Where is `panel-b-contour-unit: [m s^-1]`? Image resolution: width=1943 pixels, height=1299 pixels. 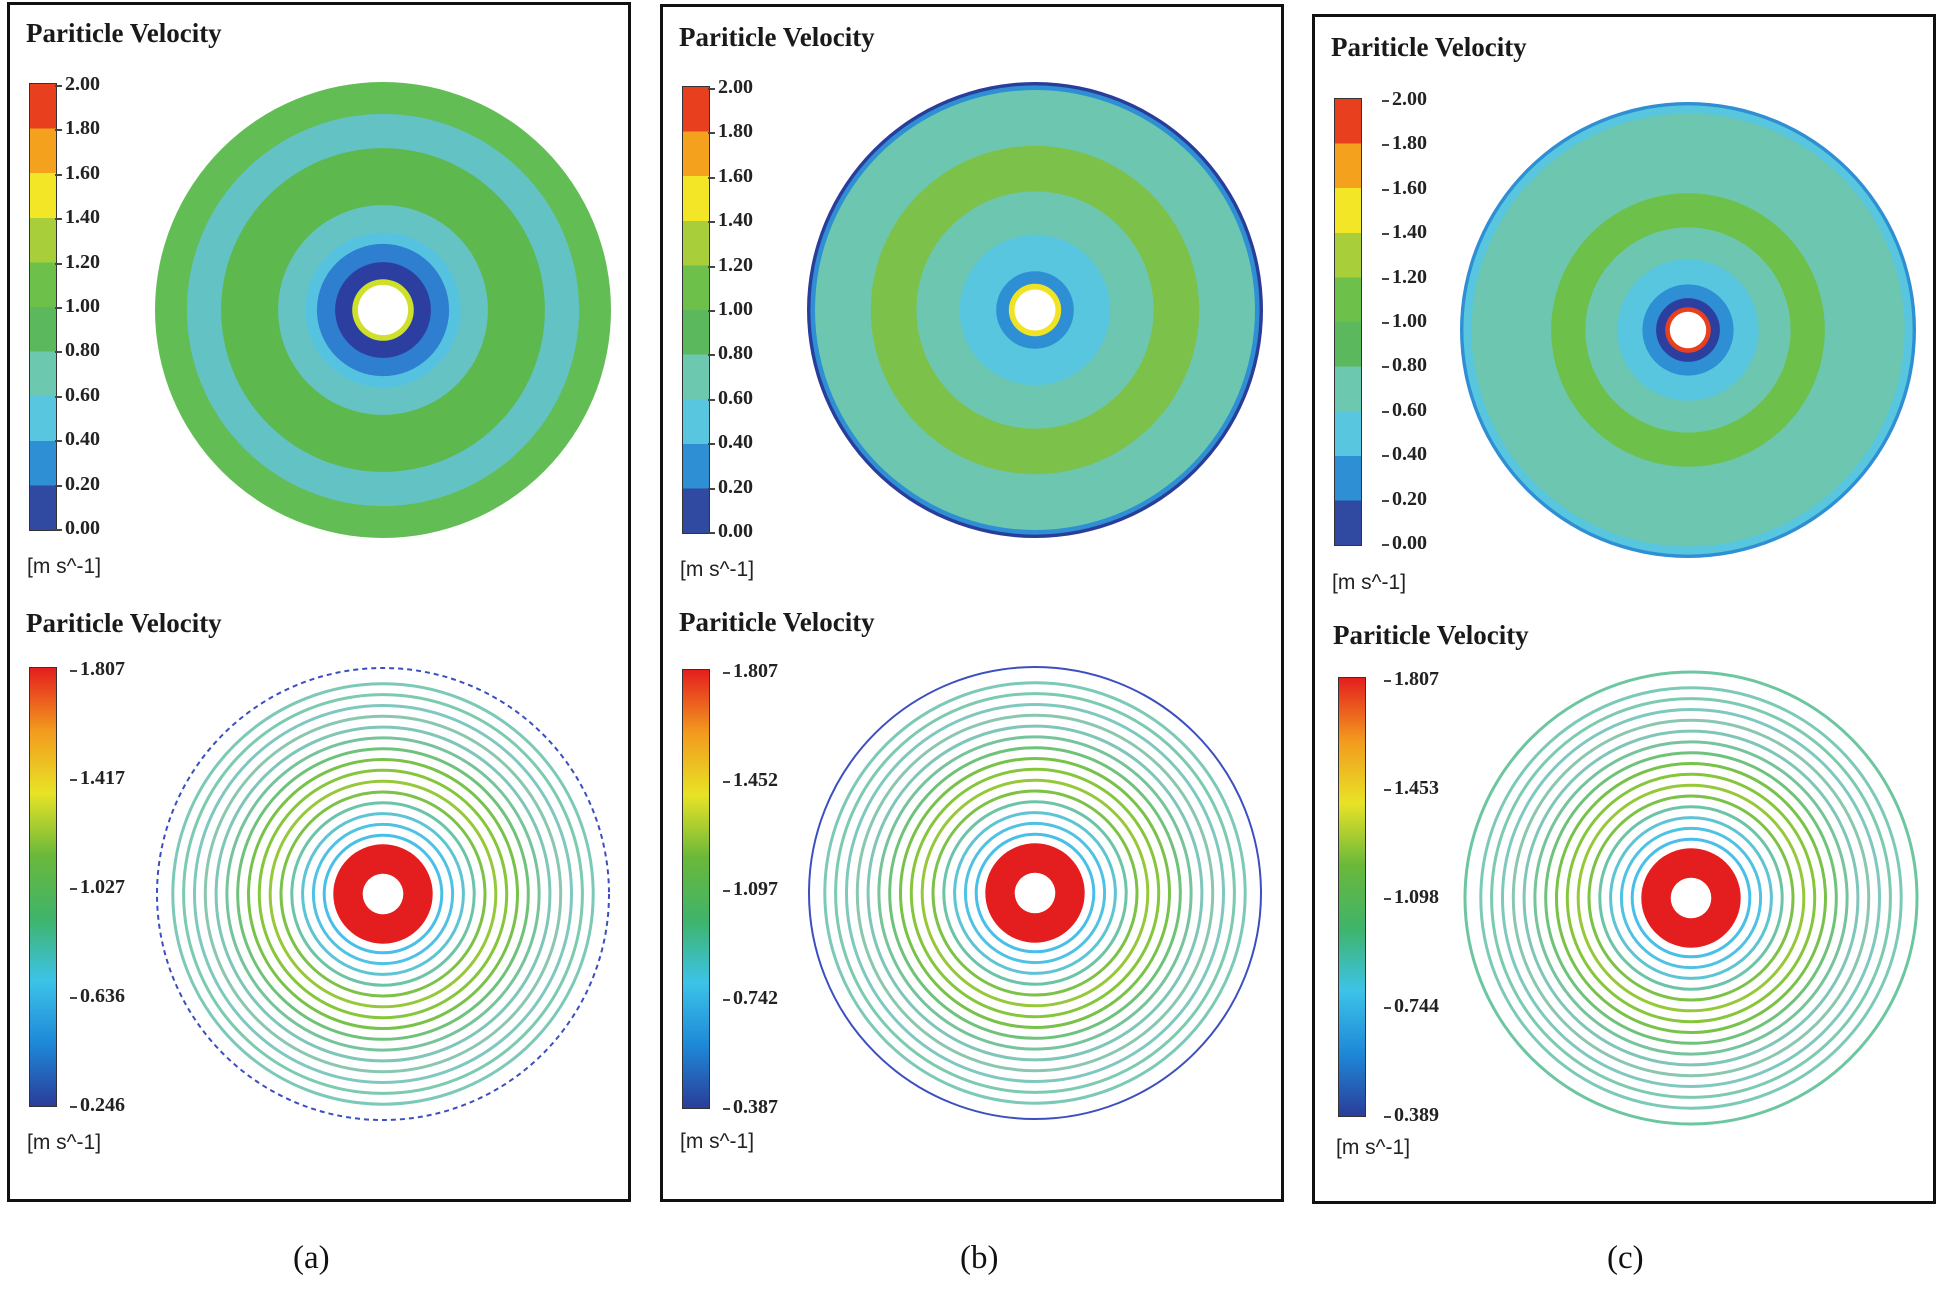 panel-b-contour-unit: [m s^-1] is located at coordinates (717, 569).